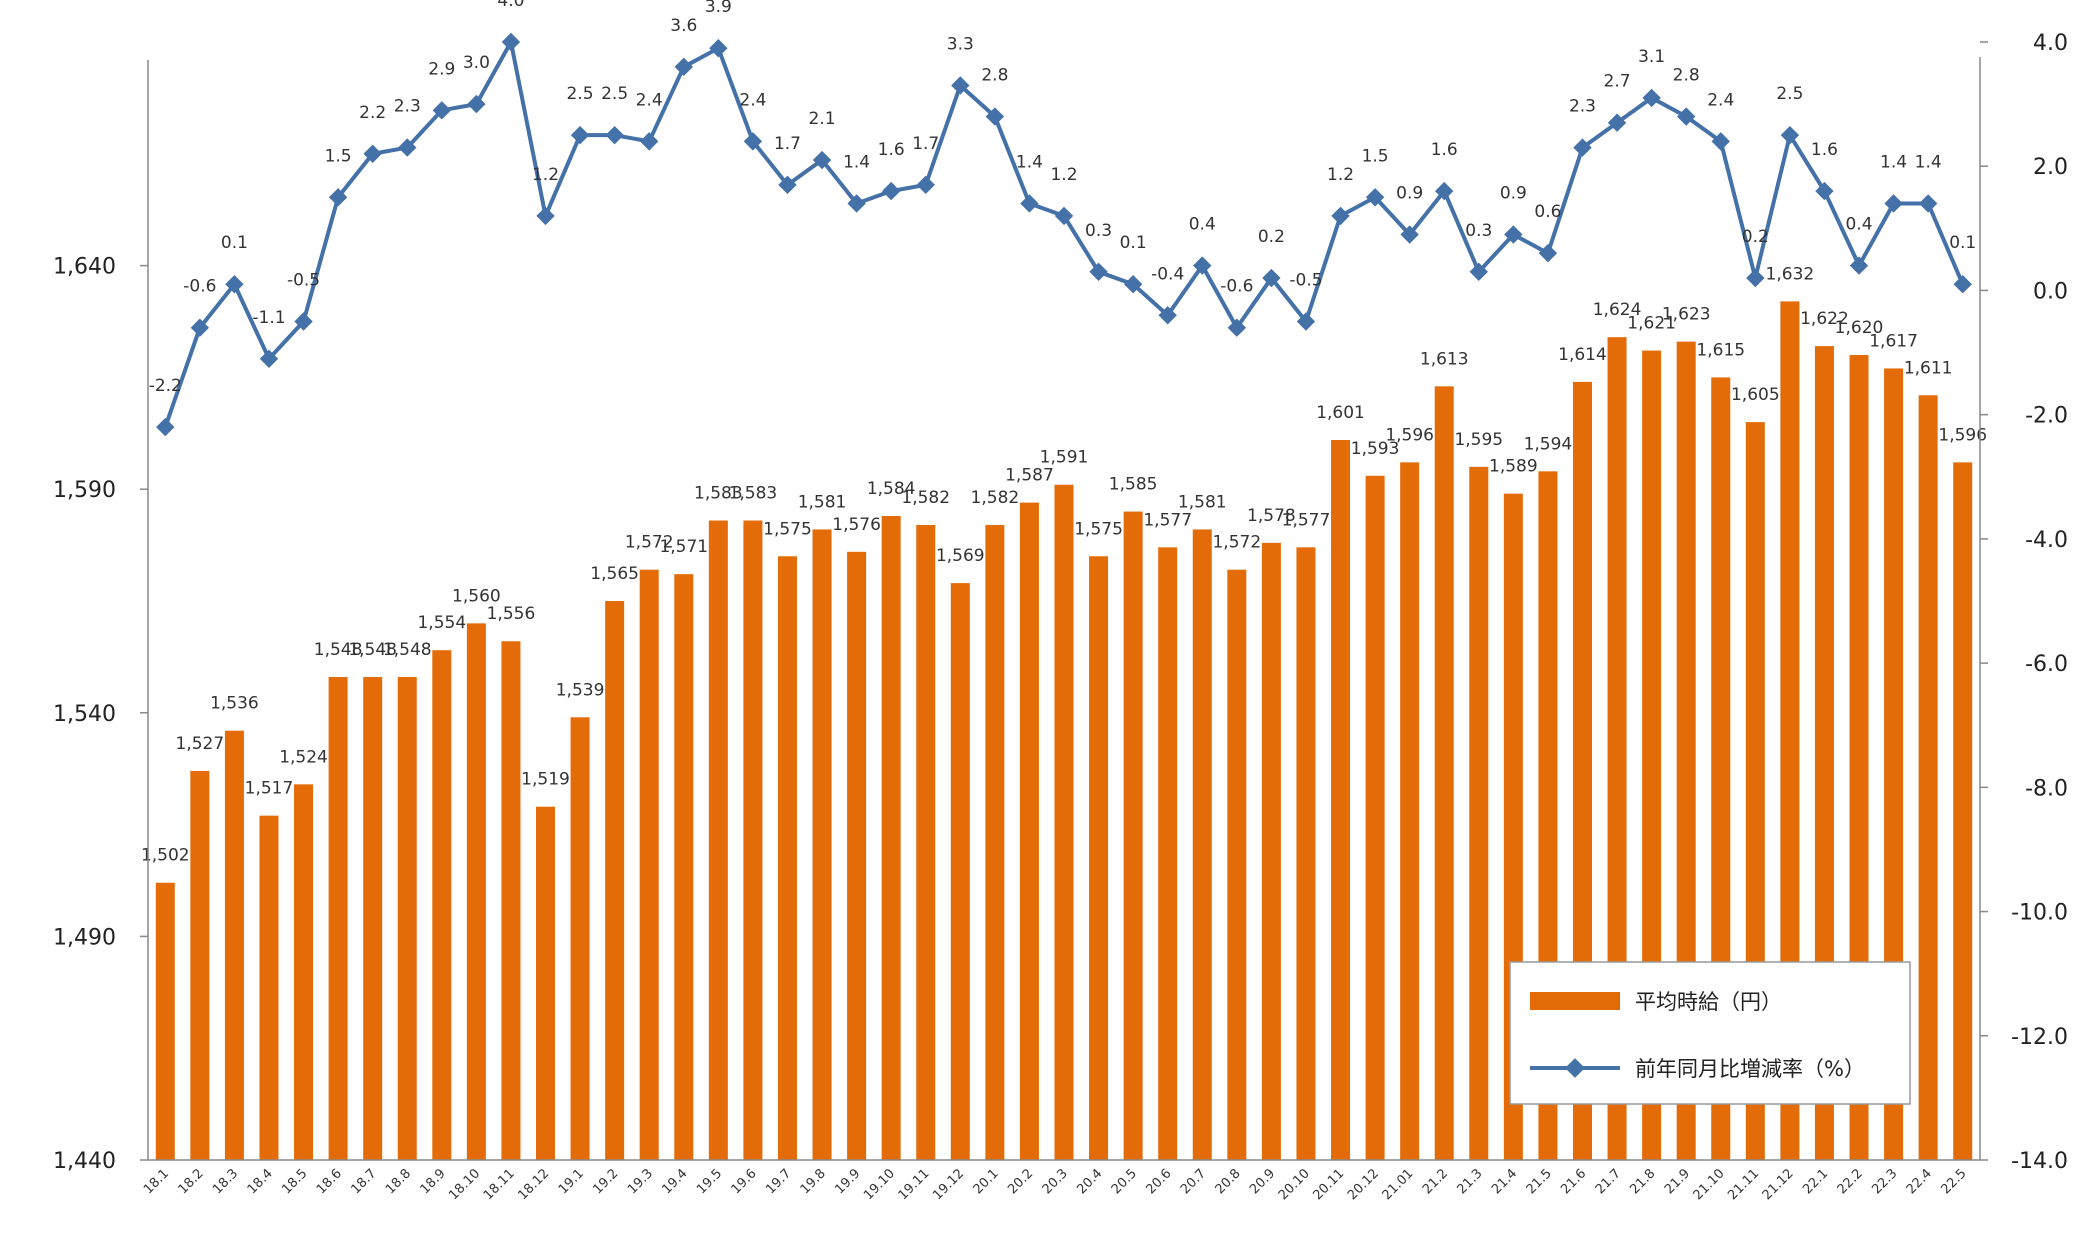  I want to click on pct-value-label: -1.1, so click(268, 318).